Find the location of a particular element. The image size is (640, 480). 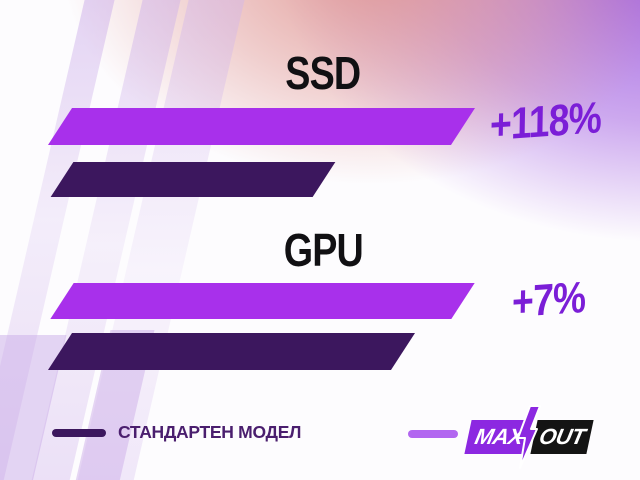

gpu-gain-value: +7% is located at coordinates (548, 300).